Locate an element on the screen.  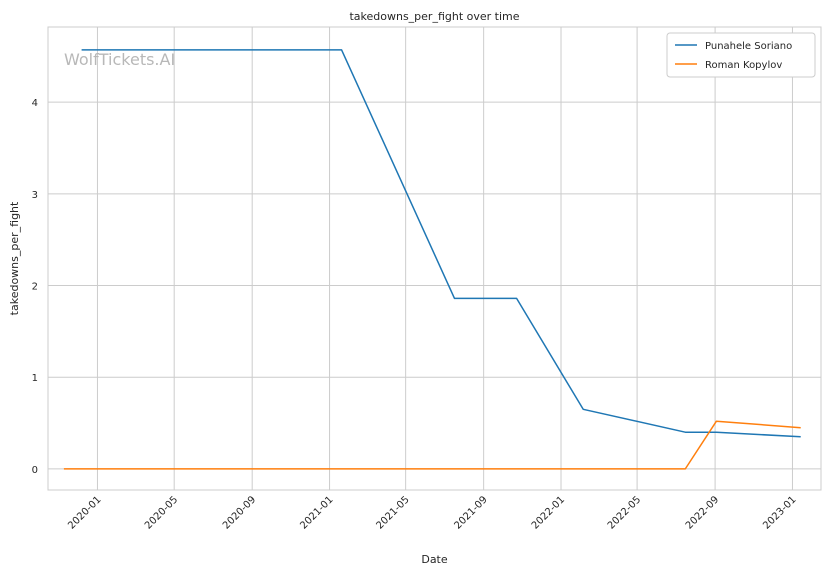
chart-title: takedowns_per_fight over time is located at coordinates (434, 16).